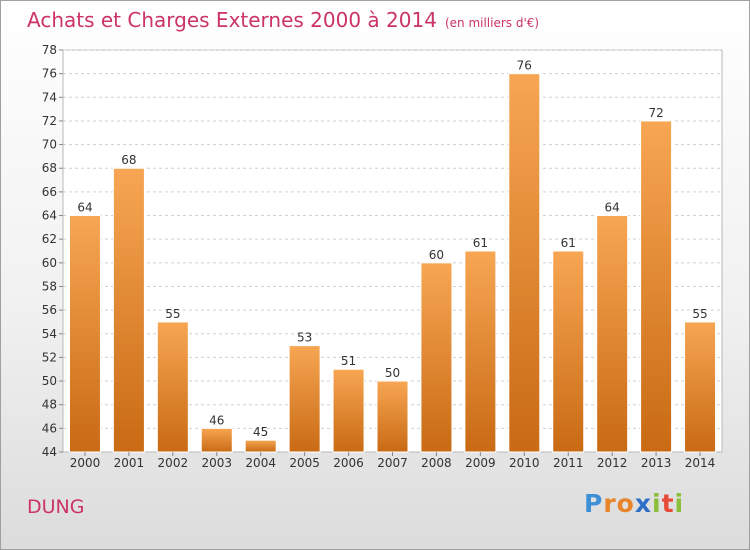 The width and height of the screenshot is (750, 550). Describe the element at coordinates (524, 66) in the screenshot. I see `bar-value-label: 76` at that location.